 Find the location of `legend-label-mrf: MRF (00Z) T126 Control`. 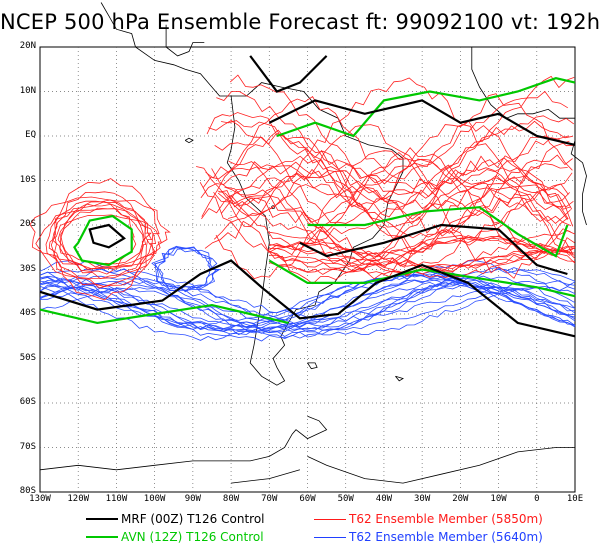

legend-label-mrf: MRF (00Z) T126 Control is located at coordinates (193, 519).